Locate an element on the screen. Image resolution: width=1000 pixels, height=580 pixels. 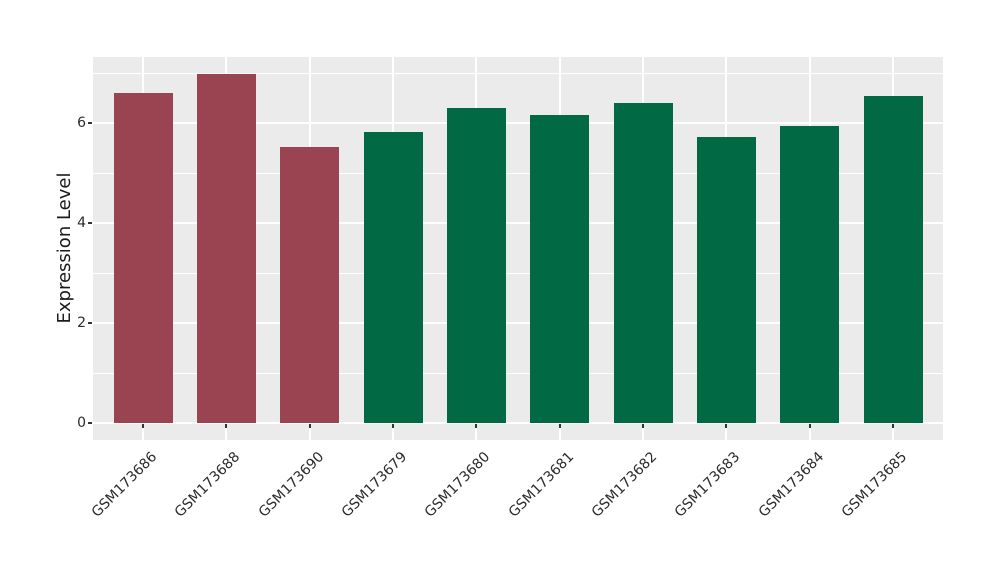
bar-GSM173688 is located at coordinates (226, 248).